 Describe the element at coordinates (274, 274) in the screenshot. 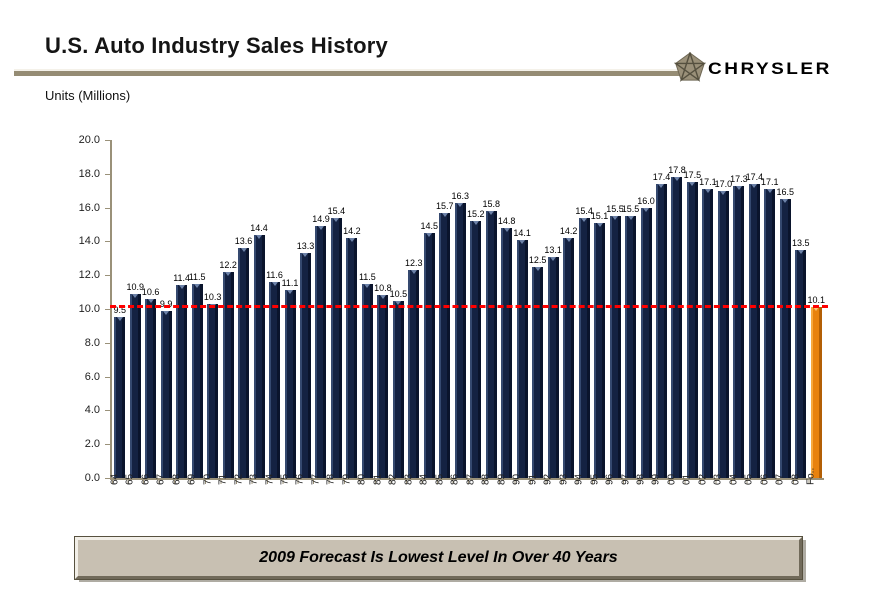

I see `bar-value-label: 11.6` at that location.